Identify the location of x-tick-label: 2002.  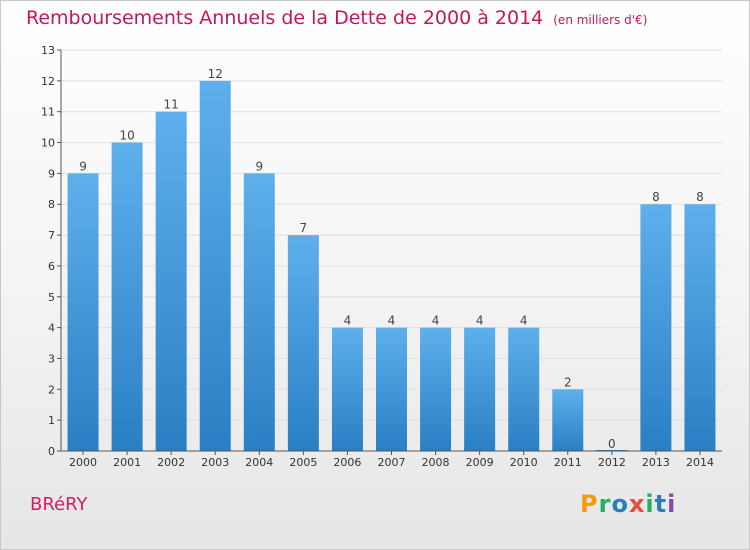
(171, 462).